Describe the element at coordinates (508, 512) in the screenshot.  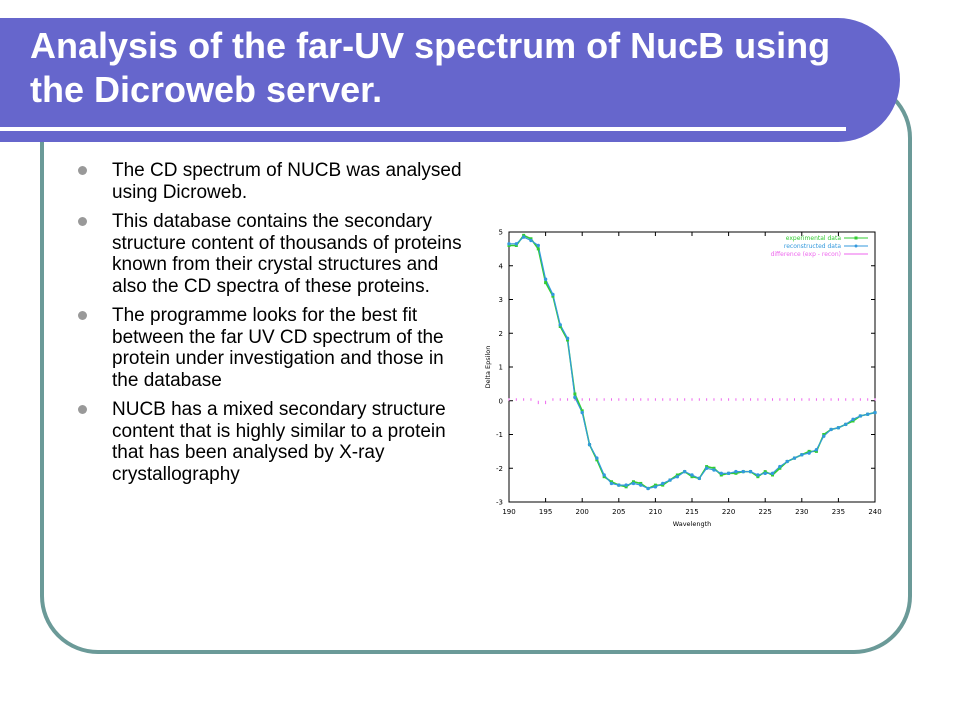
I see `x-tick-label: 190` at that location.